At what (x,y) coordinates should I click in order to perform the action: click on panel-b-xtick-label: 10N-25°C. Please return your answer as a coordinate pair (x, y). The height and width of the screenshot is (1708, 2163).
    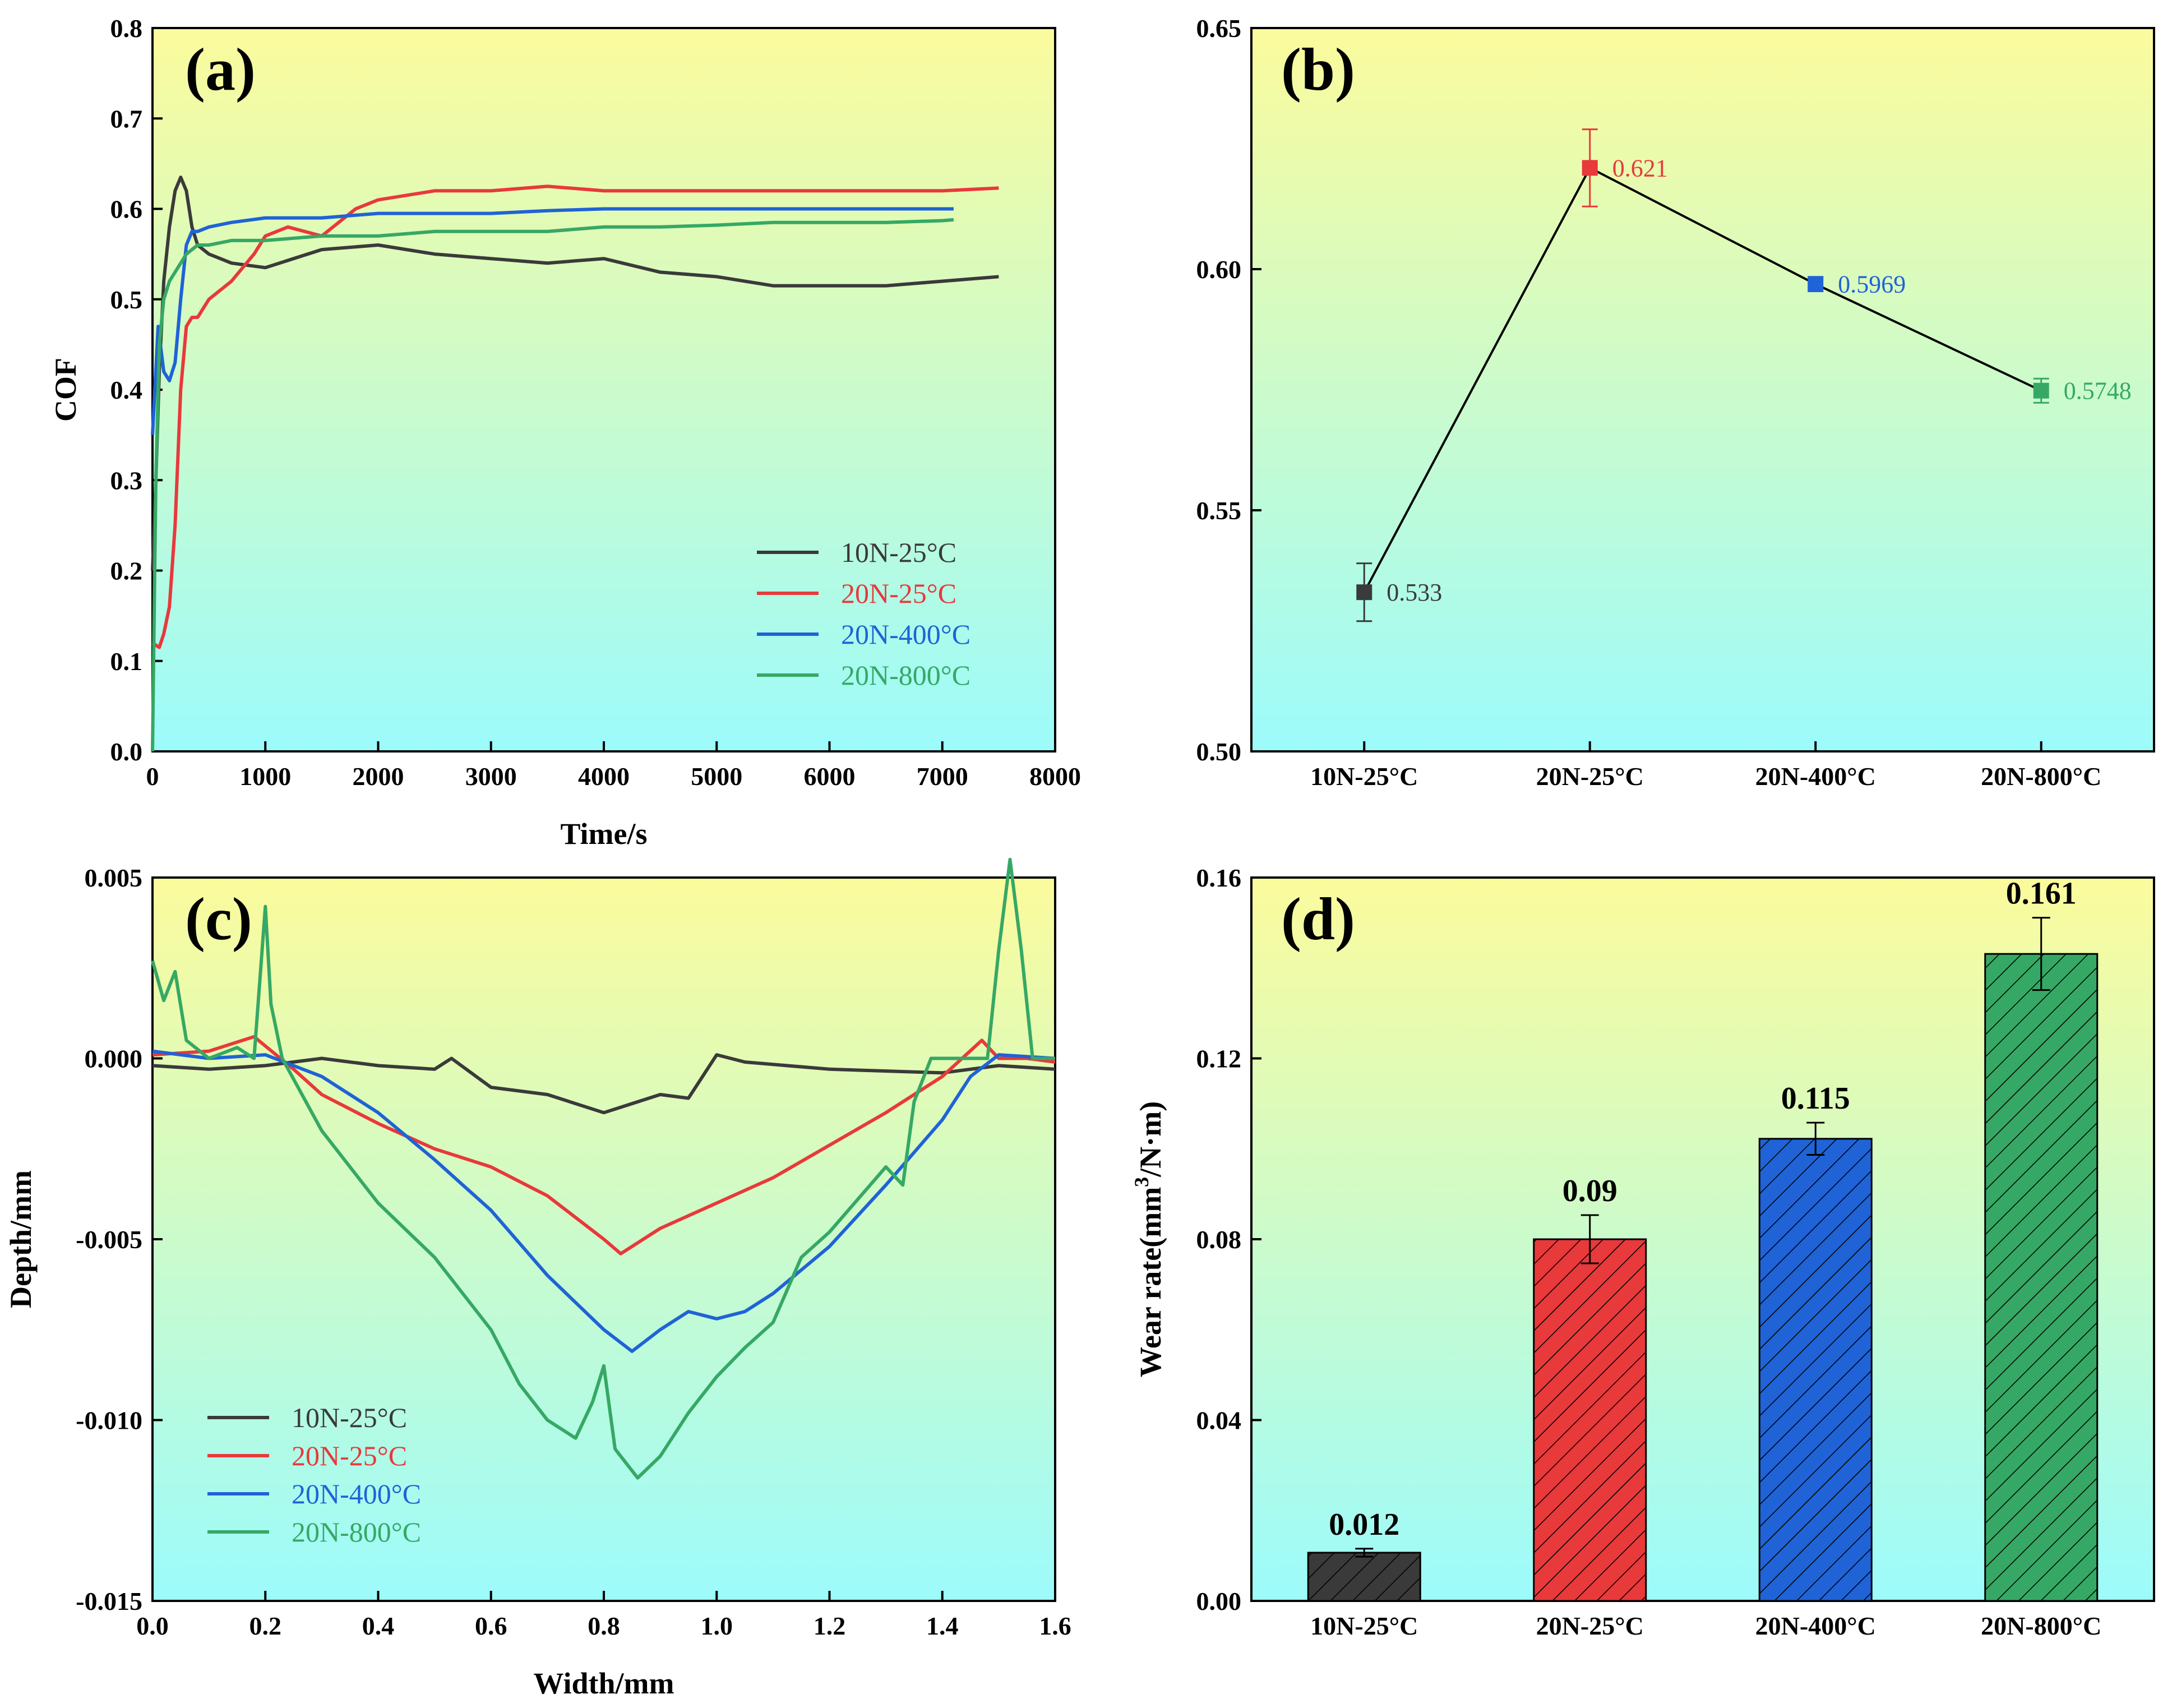
    Looking at the image, I should click on (1364, 776).